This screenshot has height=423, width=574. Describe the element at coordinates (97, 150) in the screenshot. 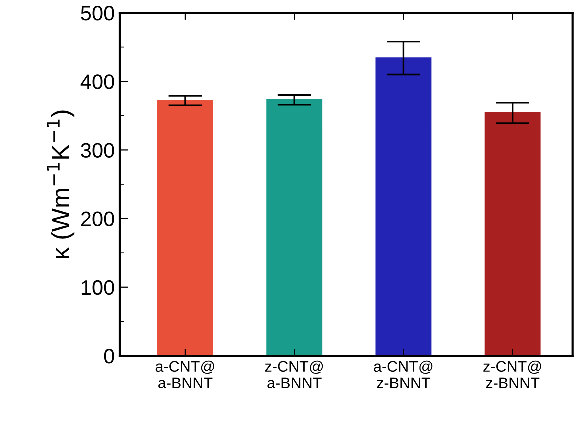

I see `y-tick-label: 300` at that location.